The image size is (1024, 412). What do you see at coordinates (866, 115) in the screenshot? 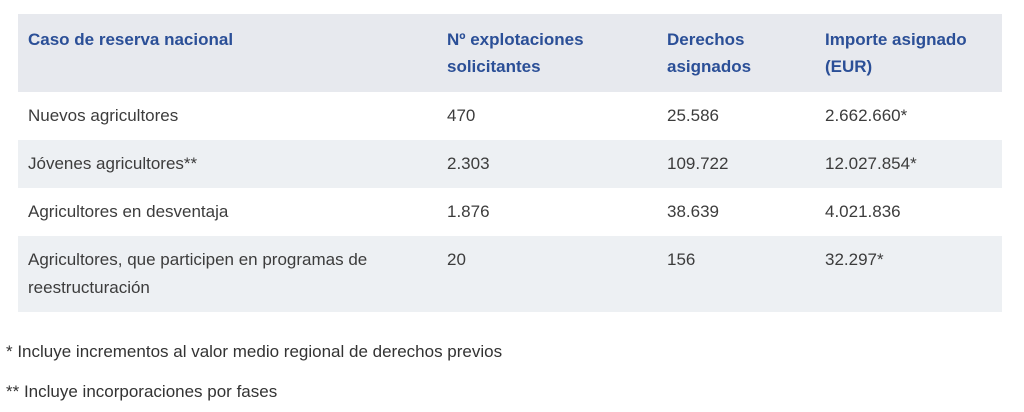
I see `cell-importe: 2.662.660*` at bounding box center [866, 115].